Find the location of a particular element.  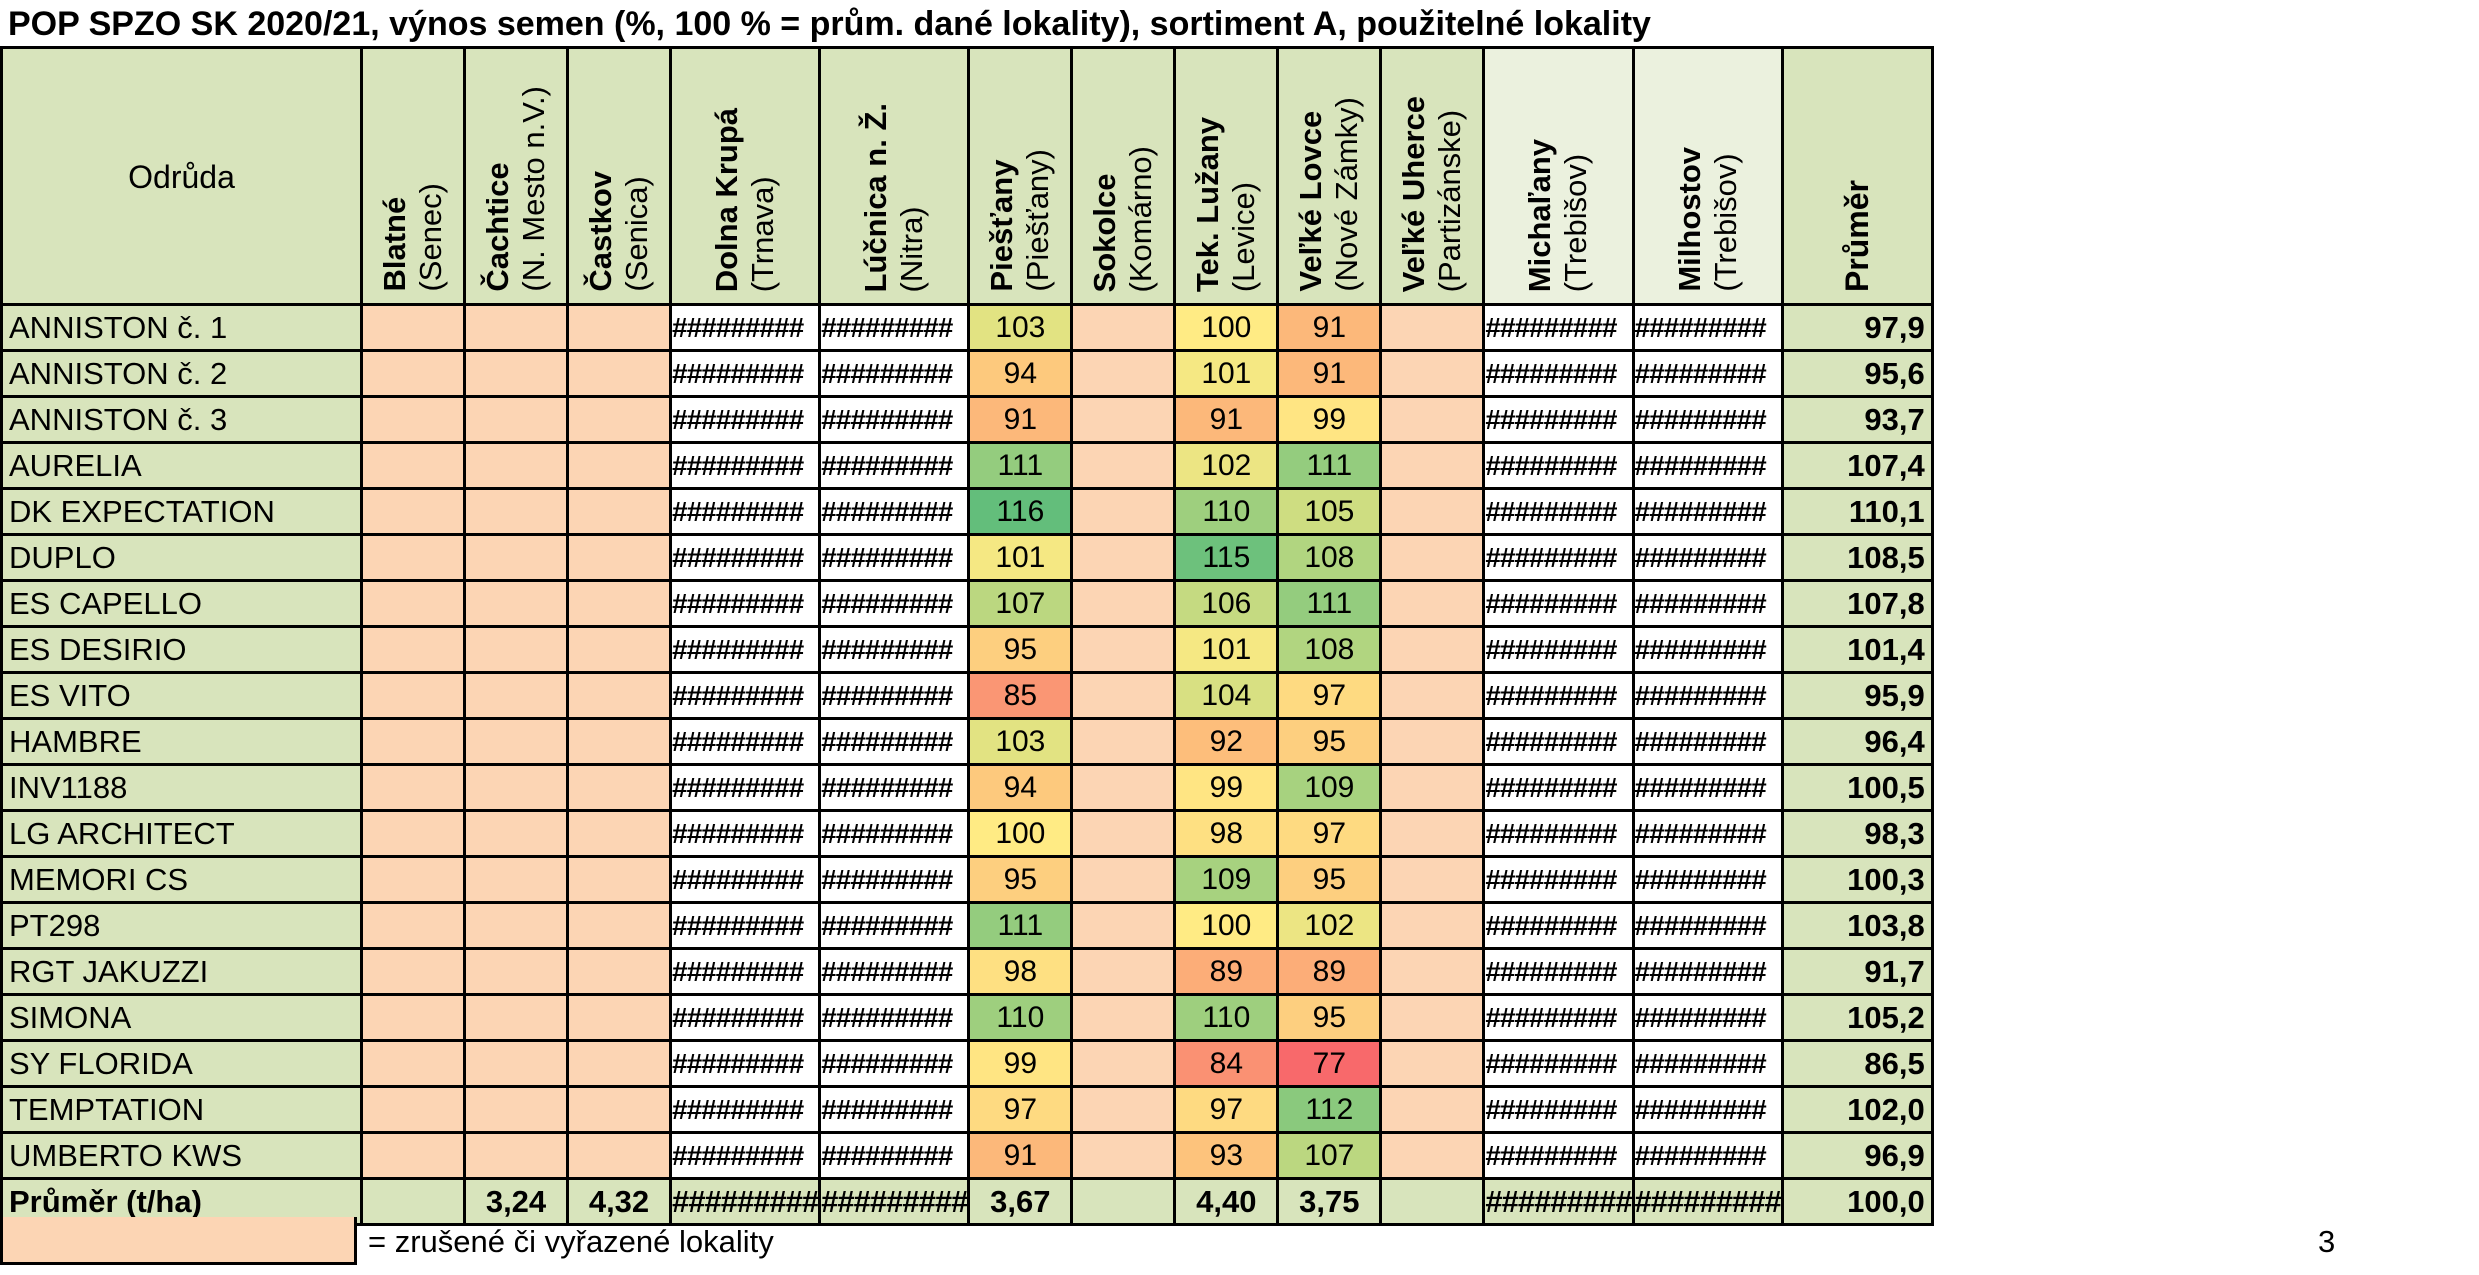

tek-luzany-value: 102 is located at coordinates (1226, 465).